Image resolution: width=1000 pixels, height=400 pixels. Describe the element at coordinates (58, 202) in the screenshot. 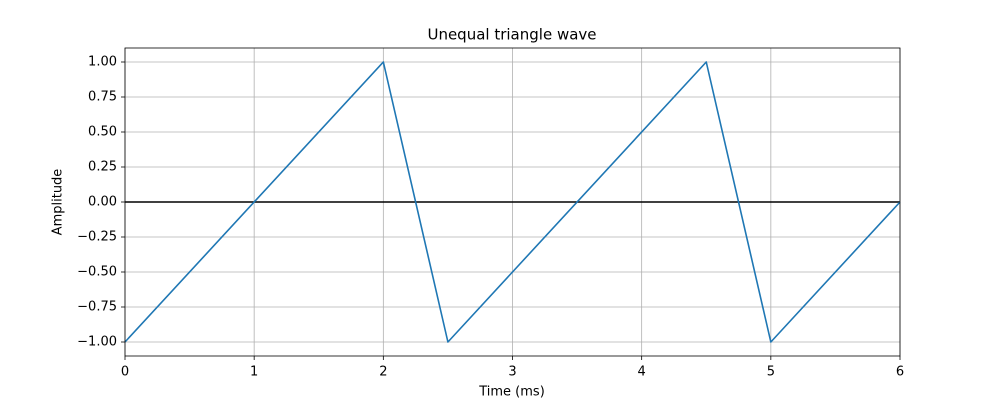

I see `y-axis-label: Amplitude` at that location.